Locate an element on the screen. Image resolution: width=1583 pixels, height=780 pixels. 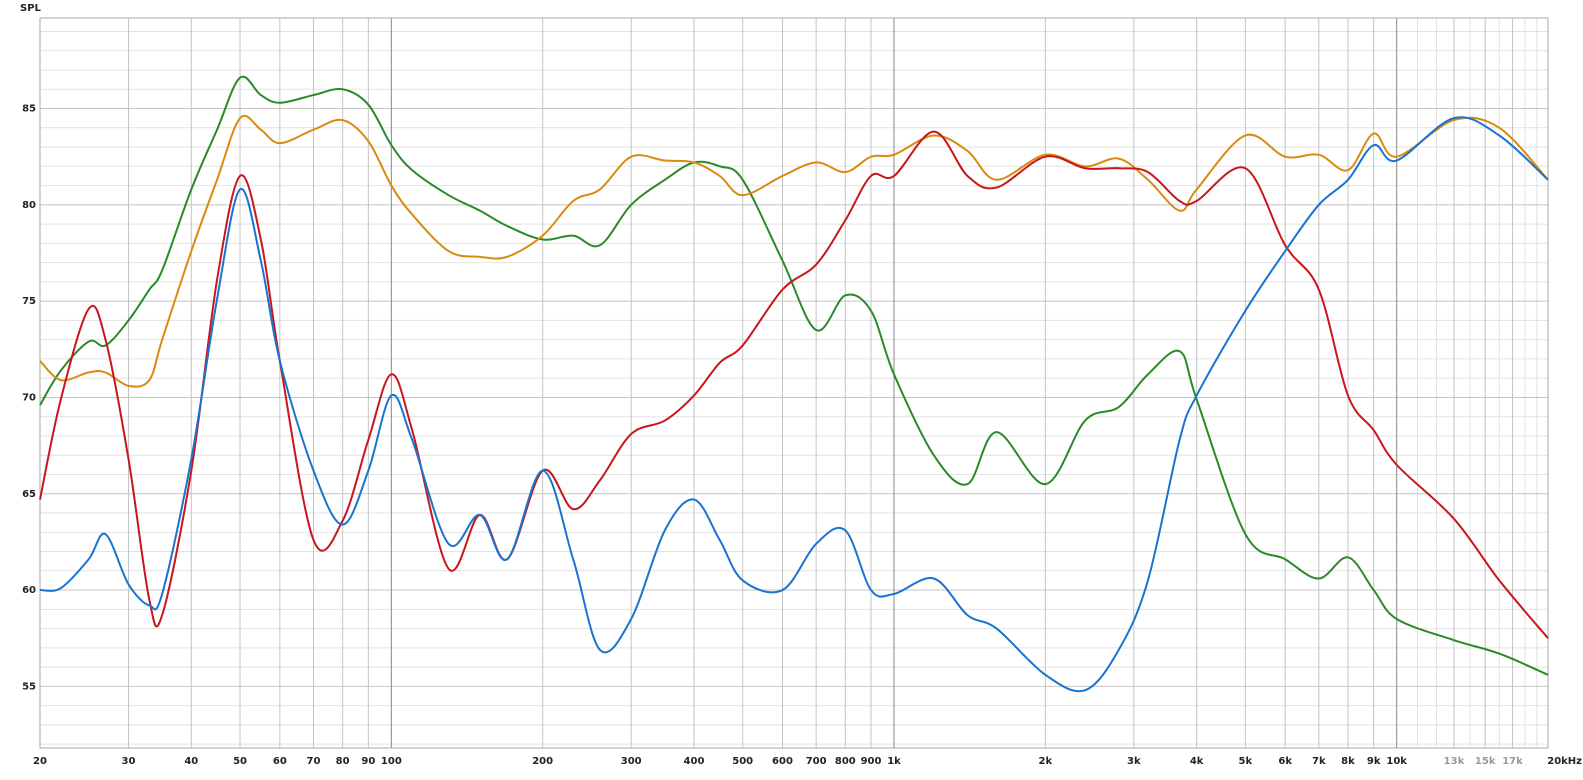
x-tick-label: 800 is located at coordinates (845, 761).